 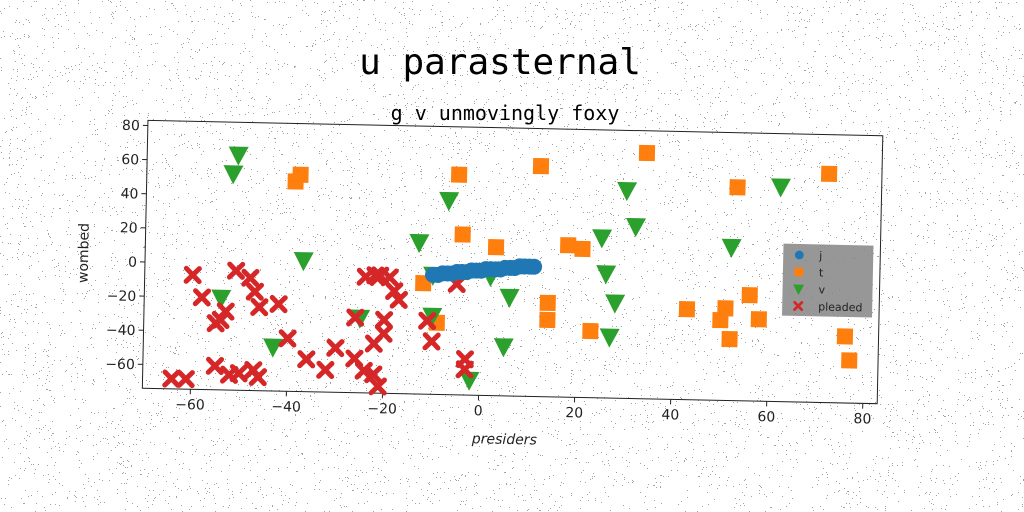 What do you see at coordinates (799, 272) in the screenshot?
I see `legend-marker-t` at bounding box center [799, 272].